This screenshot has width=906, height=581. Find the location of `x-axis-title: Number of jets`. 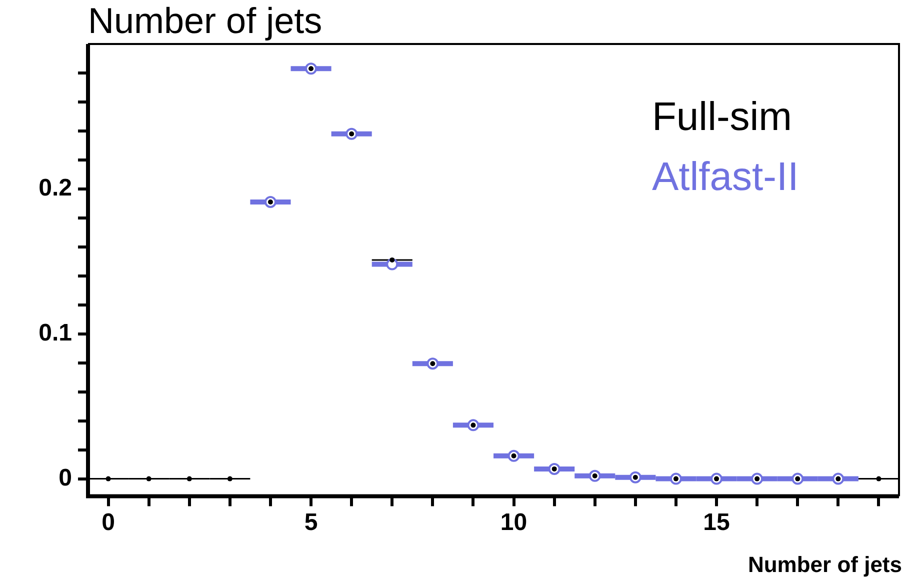

x-axis-title: Number of jets is located at coordinates (825, 564).